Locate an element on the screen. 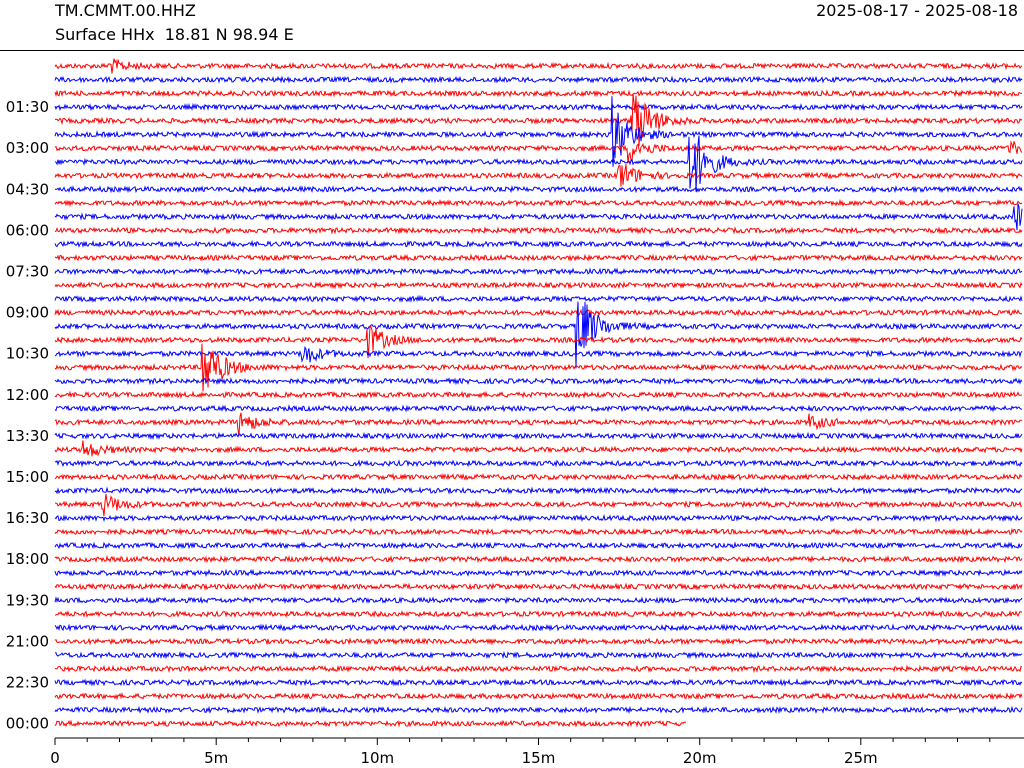 This screenshot has width=1024, height=768. station-title: TM.CMMT.00.HHZ is located at coordinates (125, 10).